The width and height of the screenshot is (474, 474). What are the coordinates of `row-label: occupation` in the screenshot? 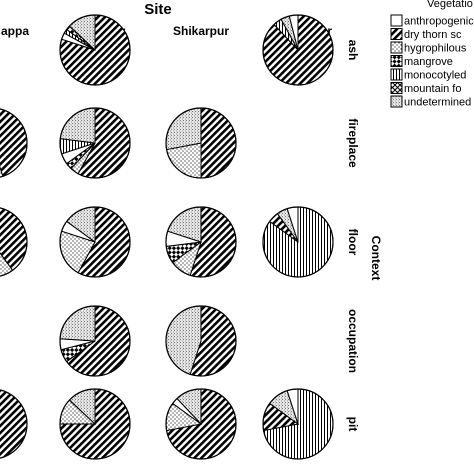 It's located at (353, 341).